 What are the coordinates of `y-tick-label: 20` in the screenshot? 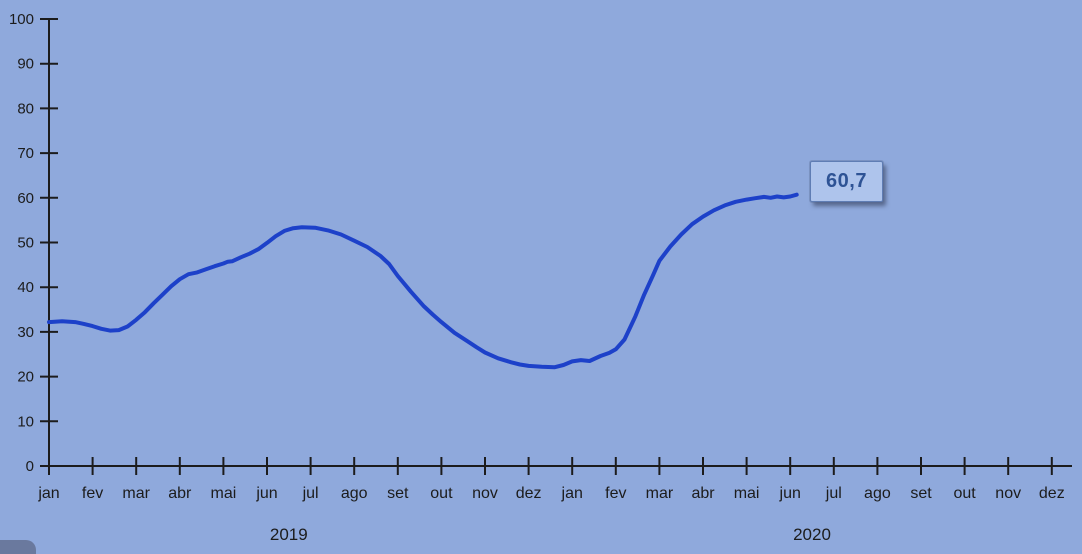 It's located at (25, 377).